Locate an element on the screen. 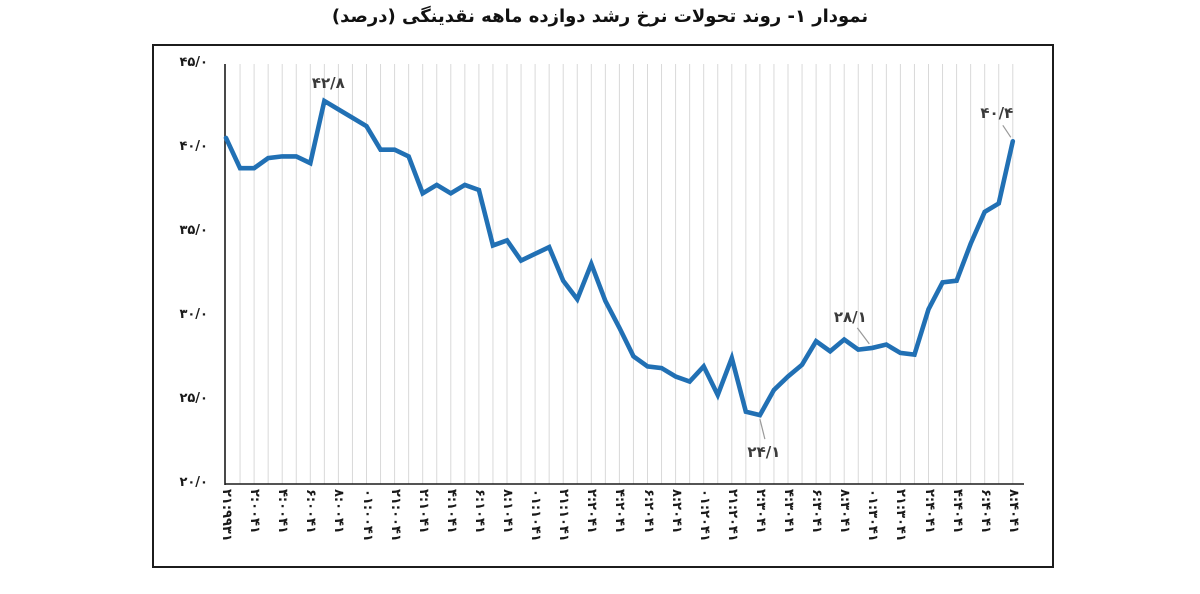 The image size is (1200, 594). y-axis-label-40: ۴۰/۰ is located at coordinates (193, 146).